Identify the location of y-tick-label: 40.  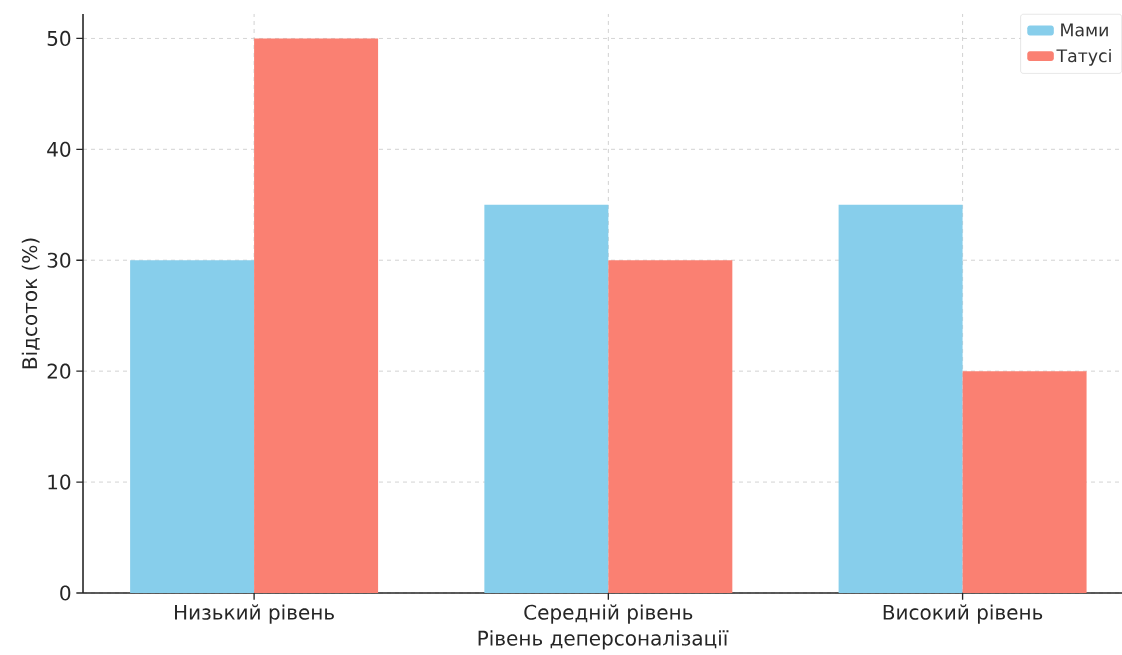
(59, 149).